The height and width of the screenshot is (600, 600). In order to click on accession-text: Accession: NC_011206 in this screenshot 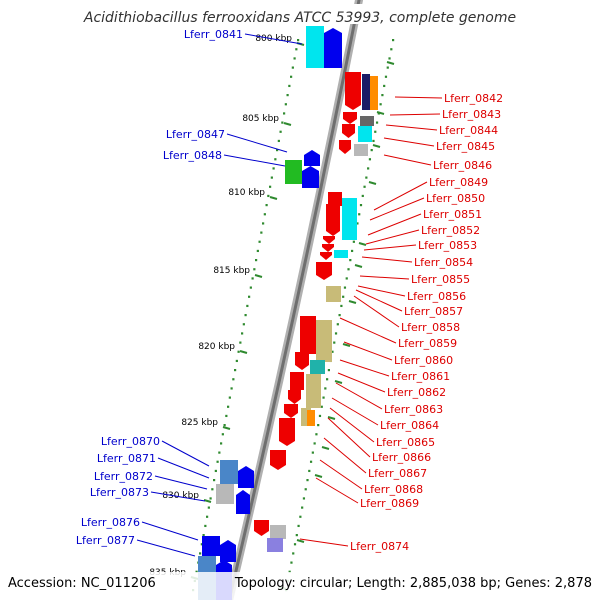, I will do `click(82, 583)`.